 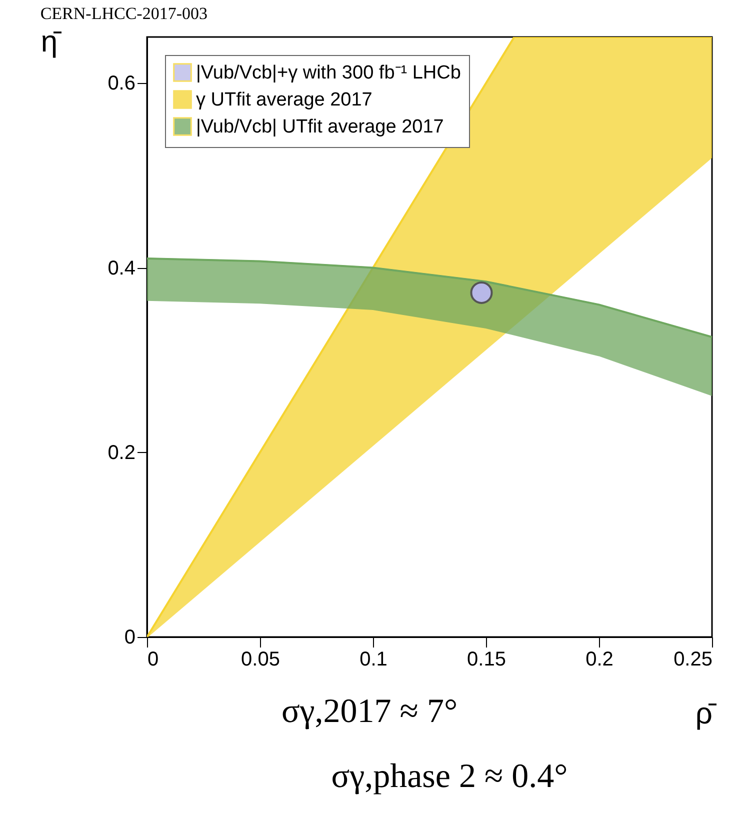 What do you see at coordinates (122, 83) in the screenshot?
I see `y-tick-label: 0.6` at bounding box center [122, 83].